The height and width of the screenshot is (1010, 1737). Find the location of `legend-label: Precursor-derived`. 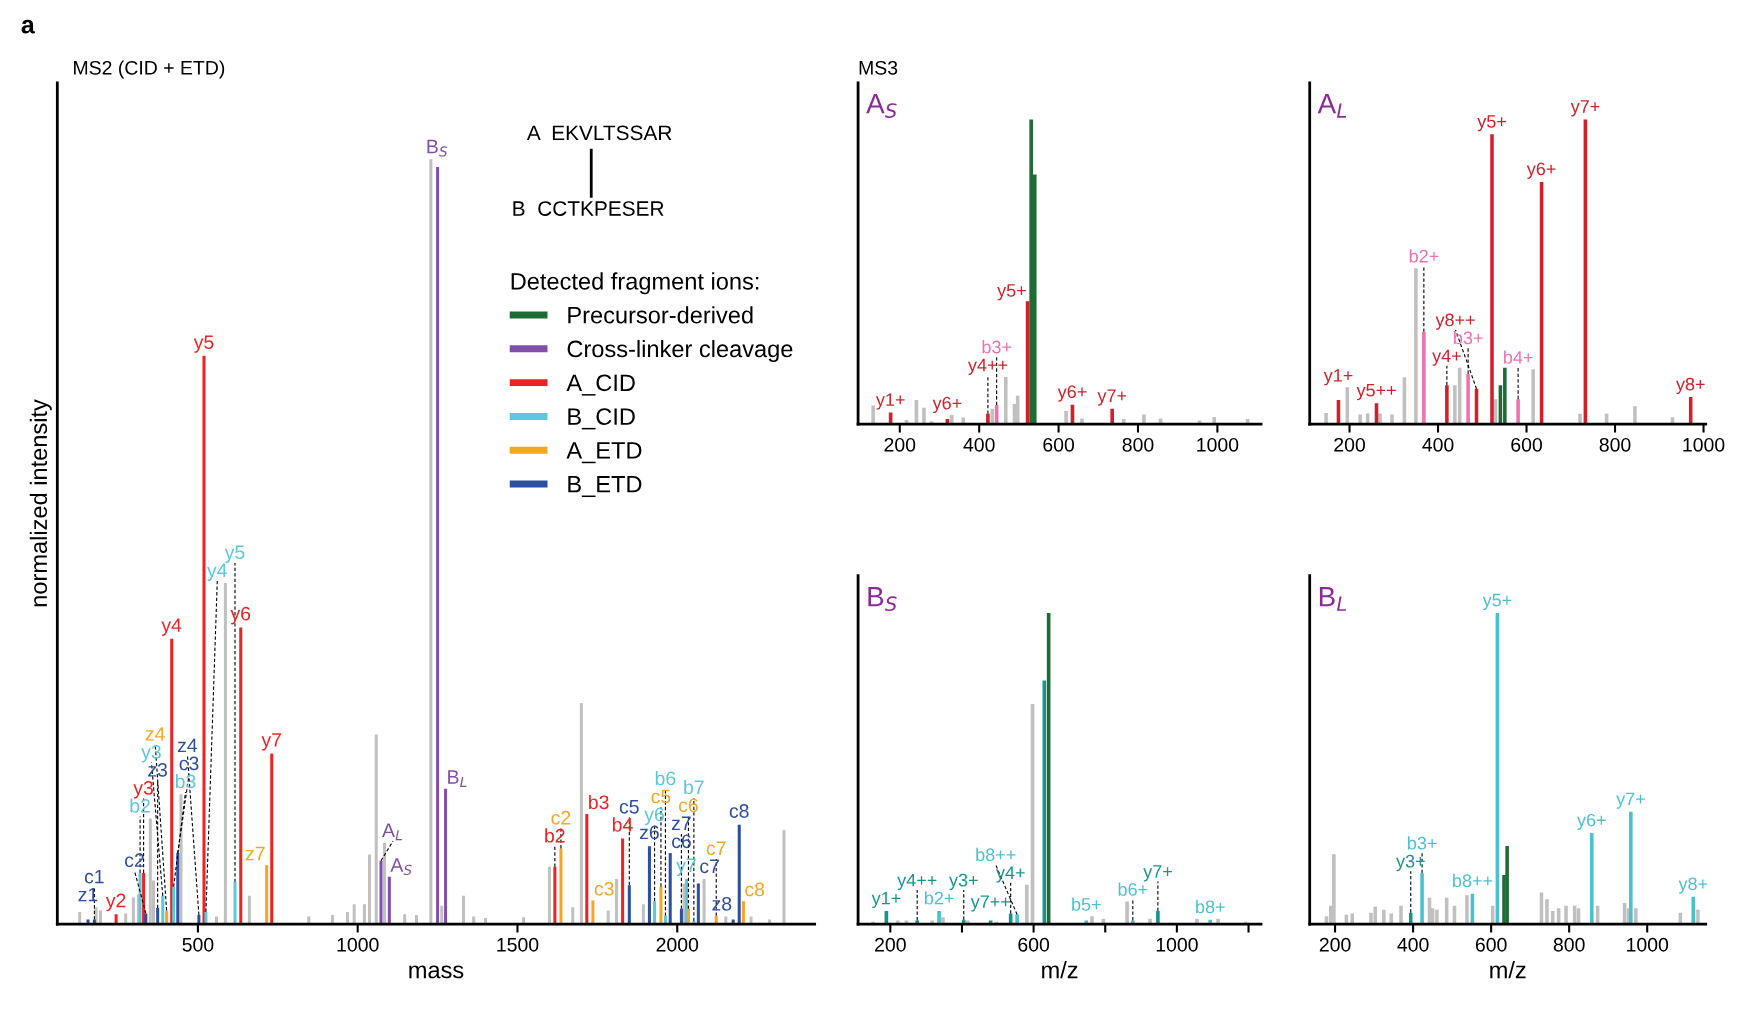

legend-label: Precursor-derived is located at coordinates (660, 315).